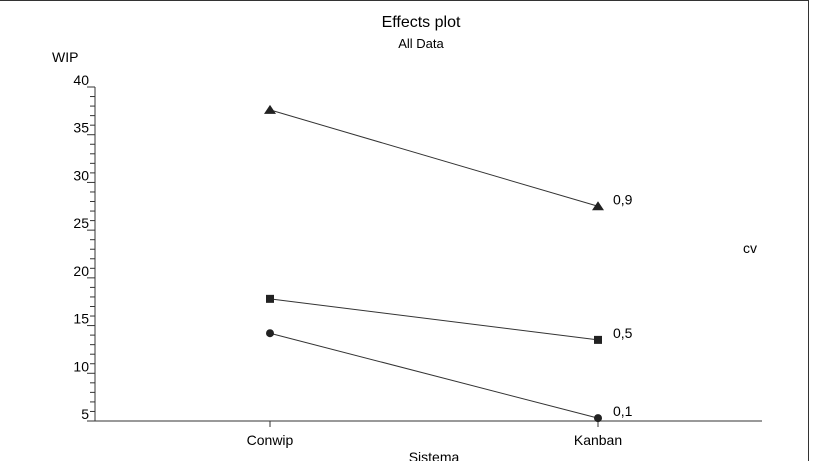 The height and width of the screenshot is (461, 814). I want to click on y-tick-label: 40, so click(81, 80).